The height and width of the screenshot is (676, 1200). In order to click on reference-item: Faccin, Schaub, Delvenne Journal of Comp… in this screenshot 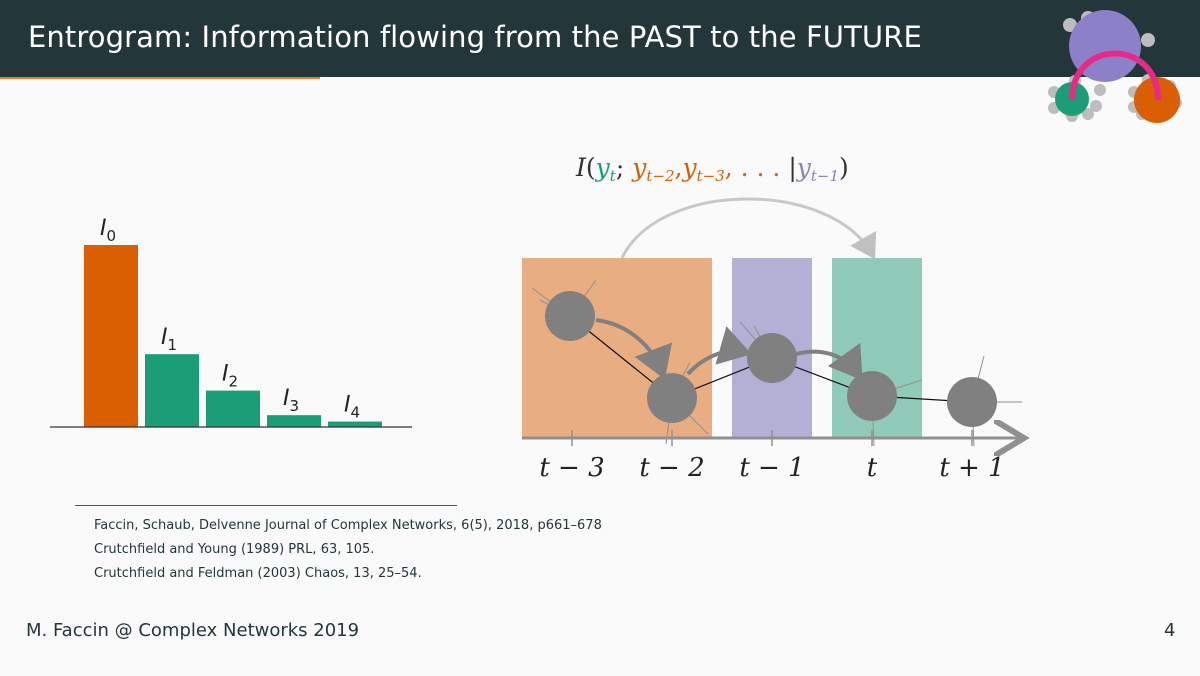, I will do `click(348, 525)`.